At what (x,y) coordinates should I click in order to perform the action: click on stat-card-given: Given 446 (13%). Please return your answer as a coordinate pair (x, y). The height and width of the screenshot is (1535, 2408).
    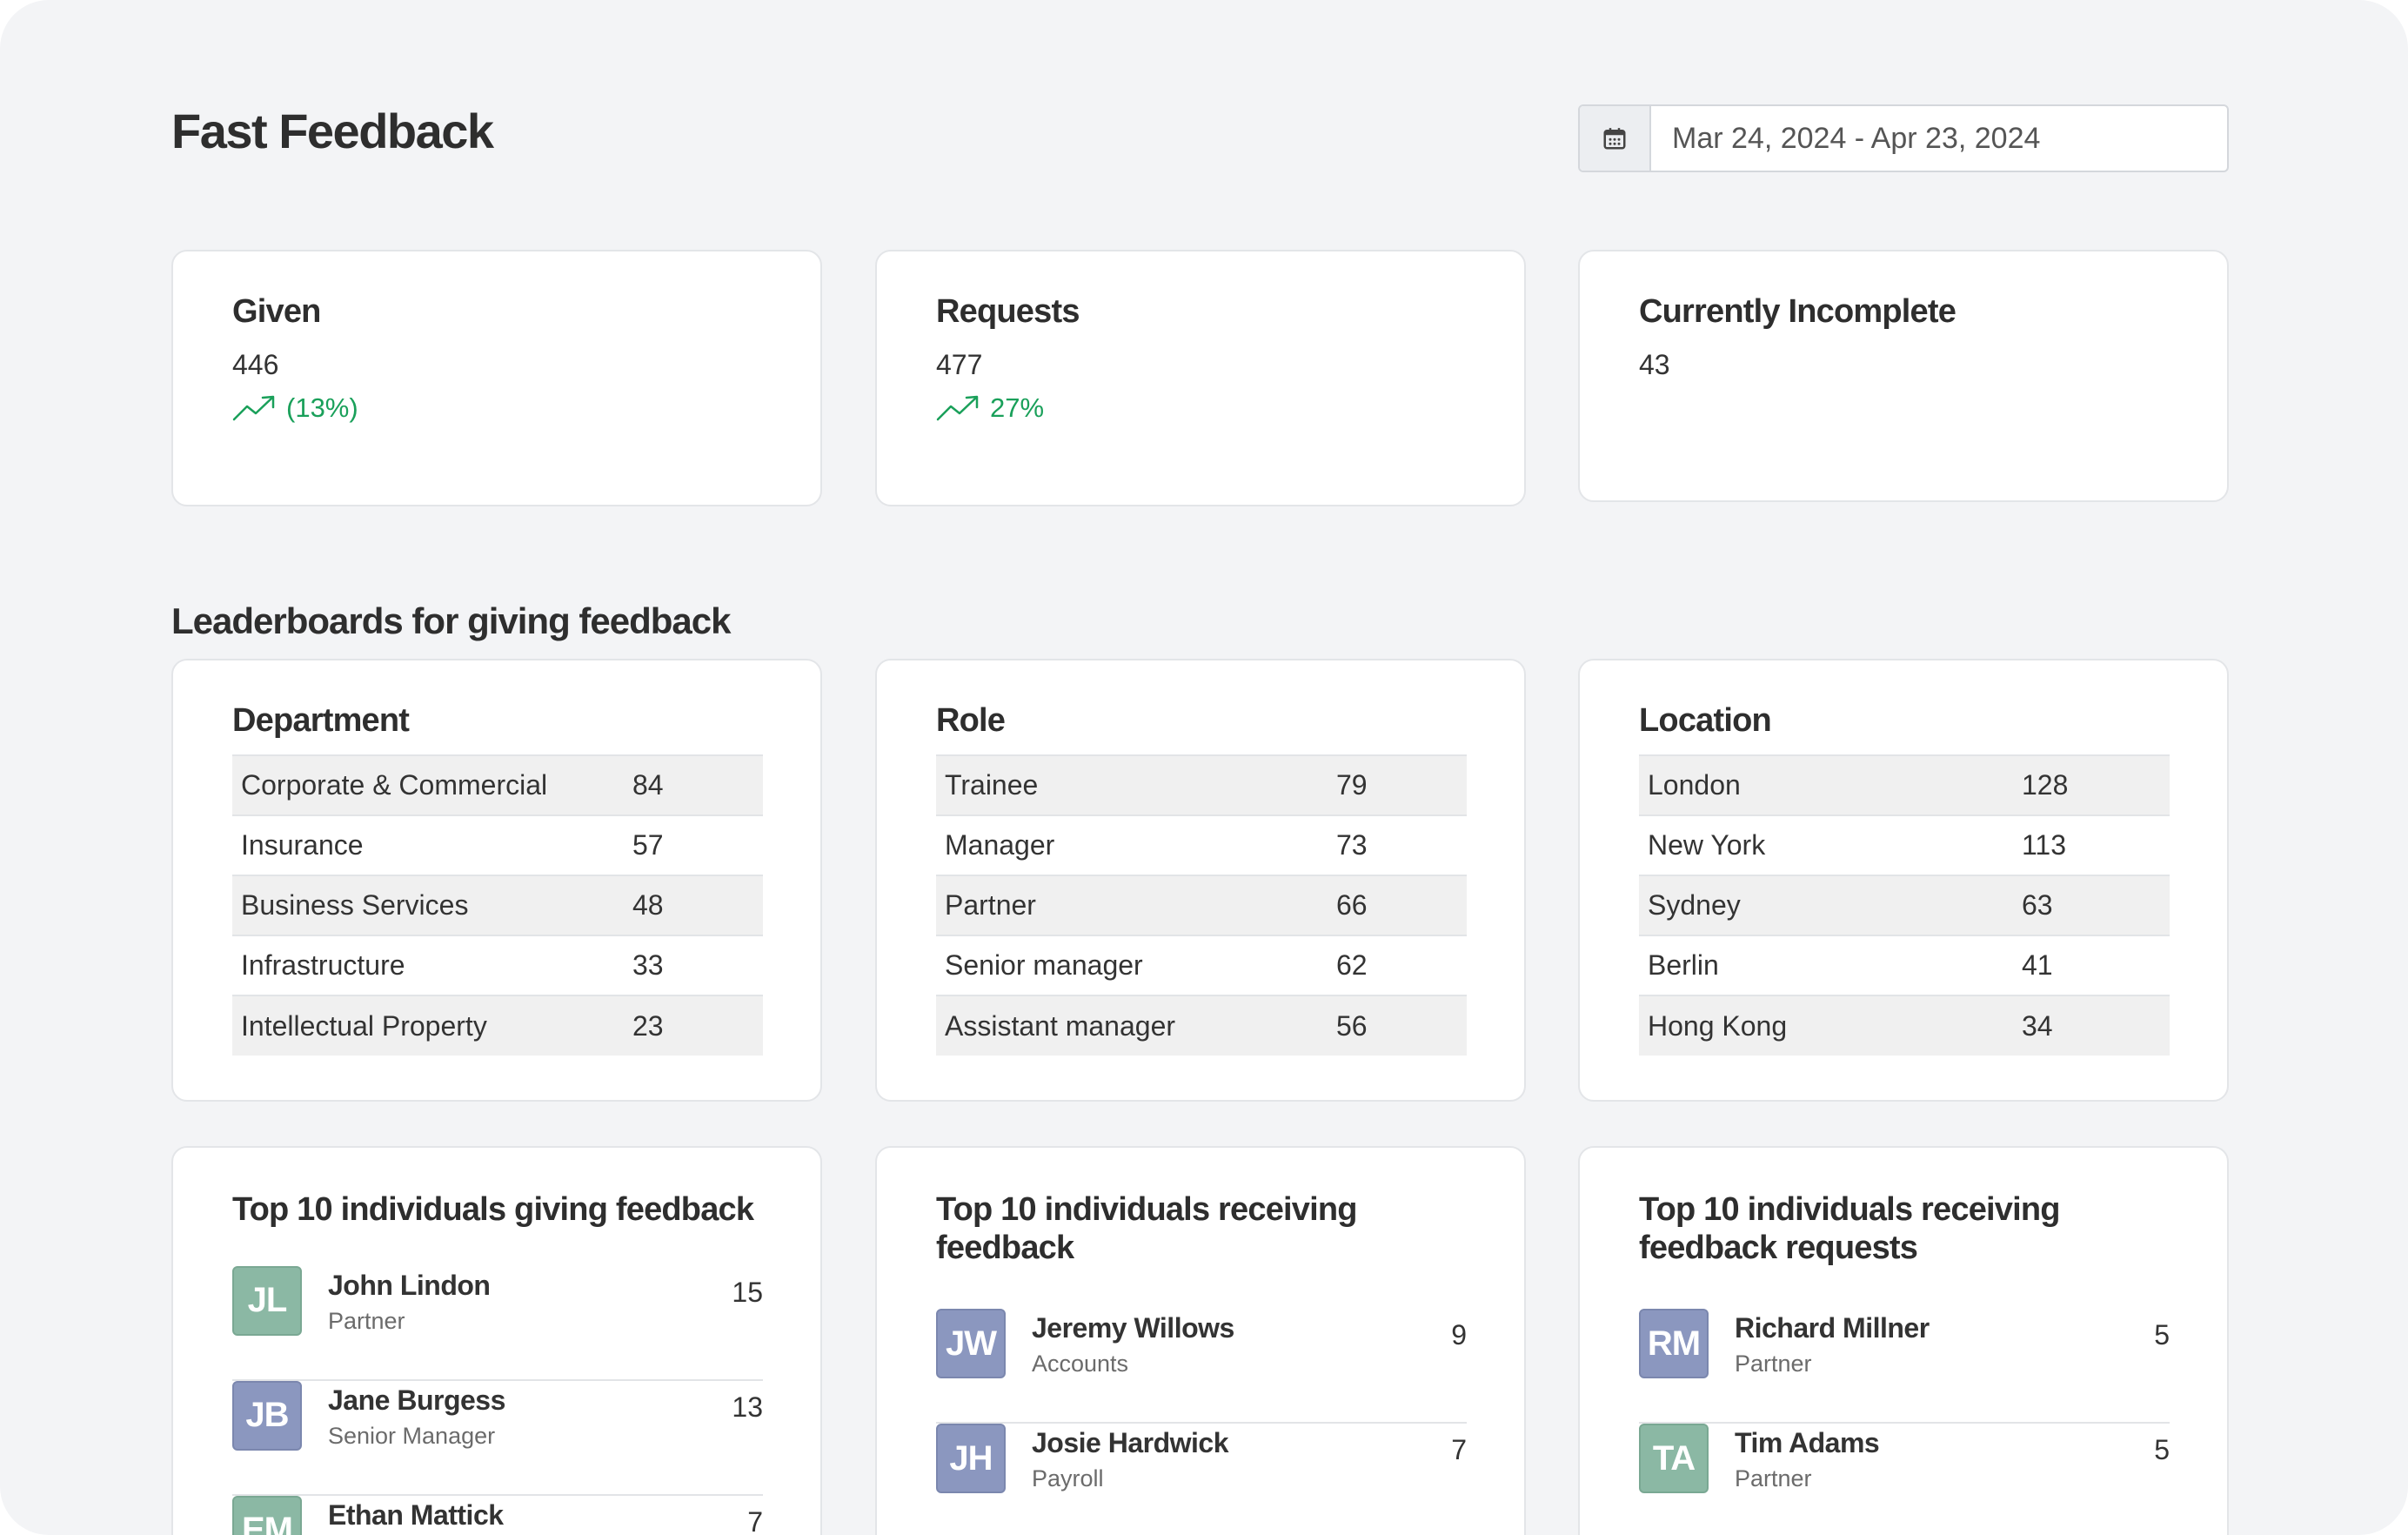
    Looking at the image, I should click on (496, 378).